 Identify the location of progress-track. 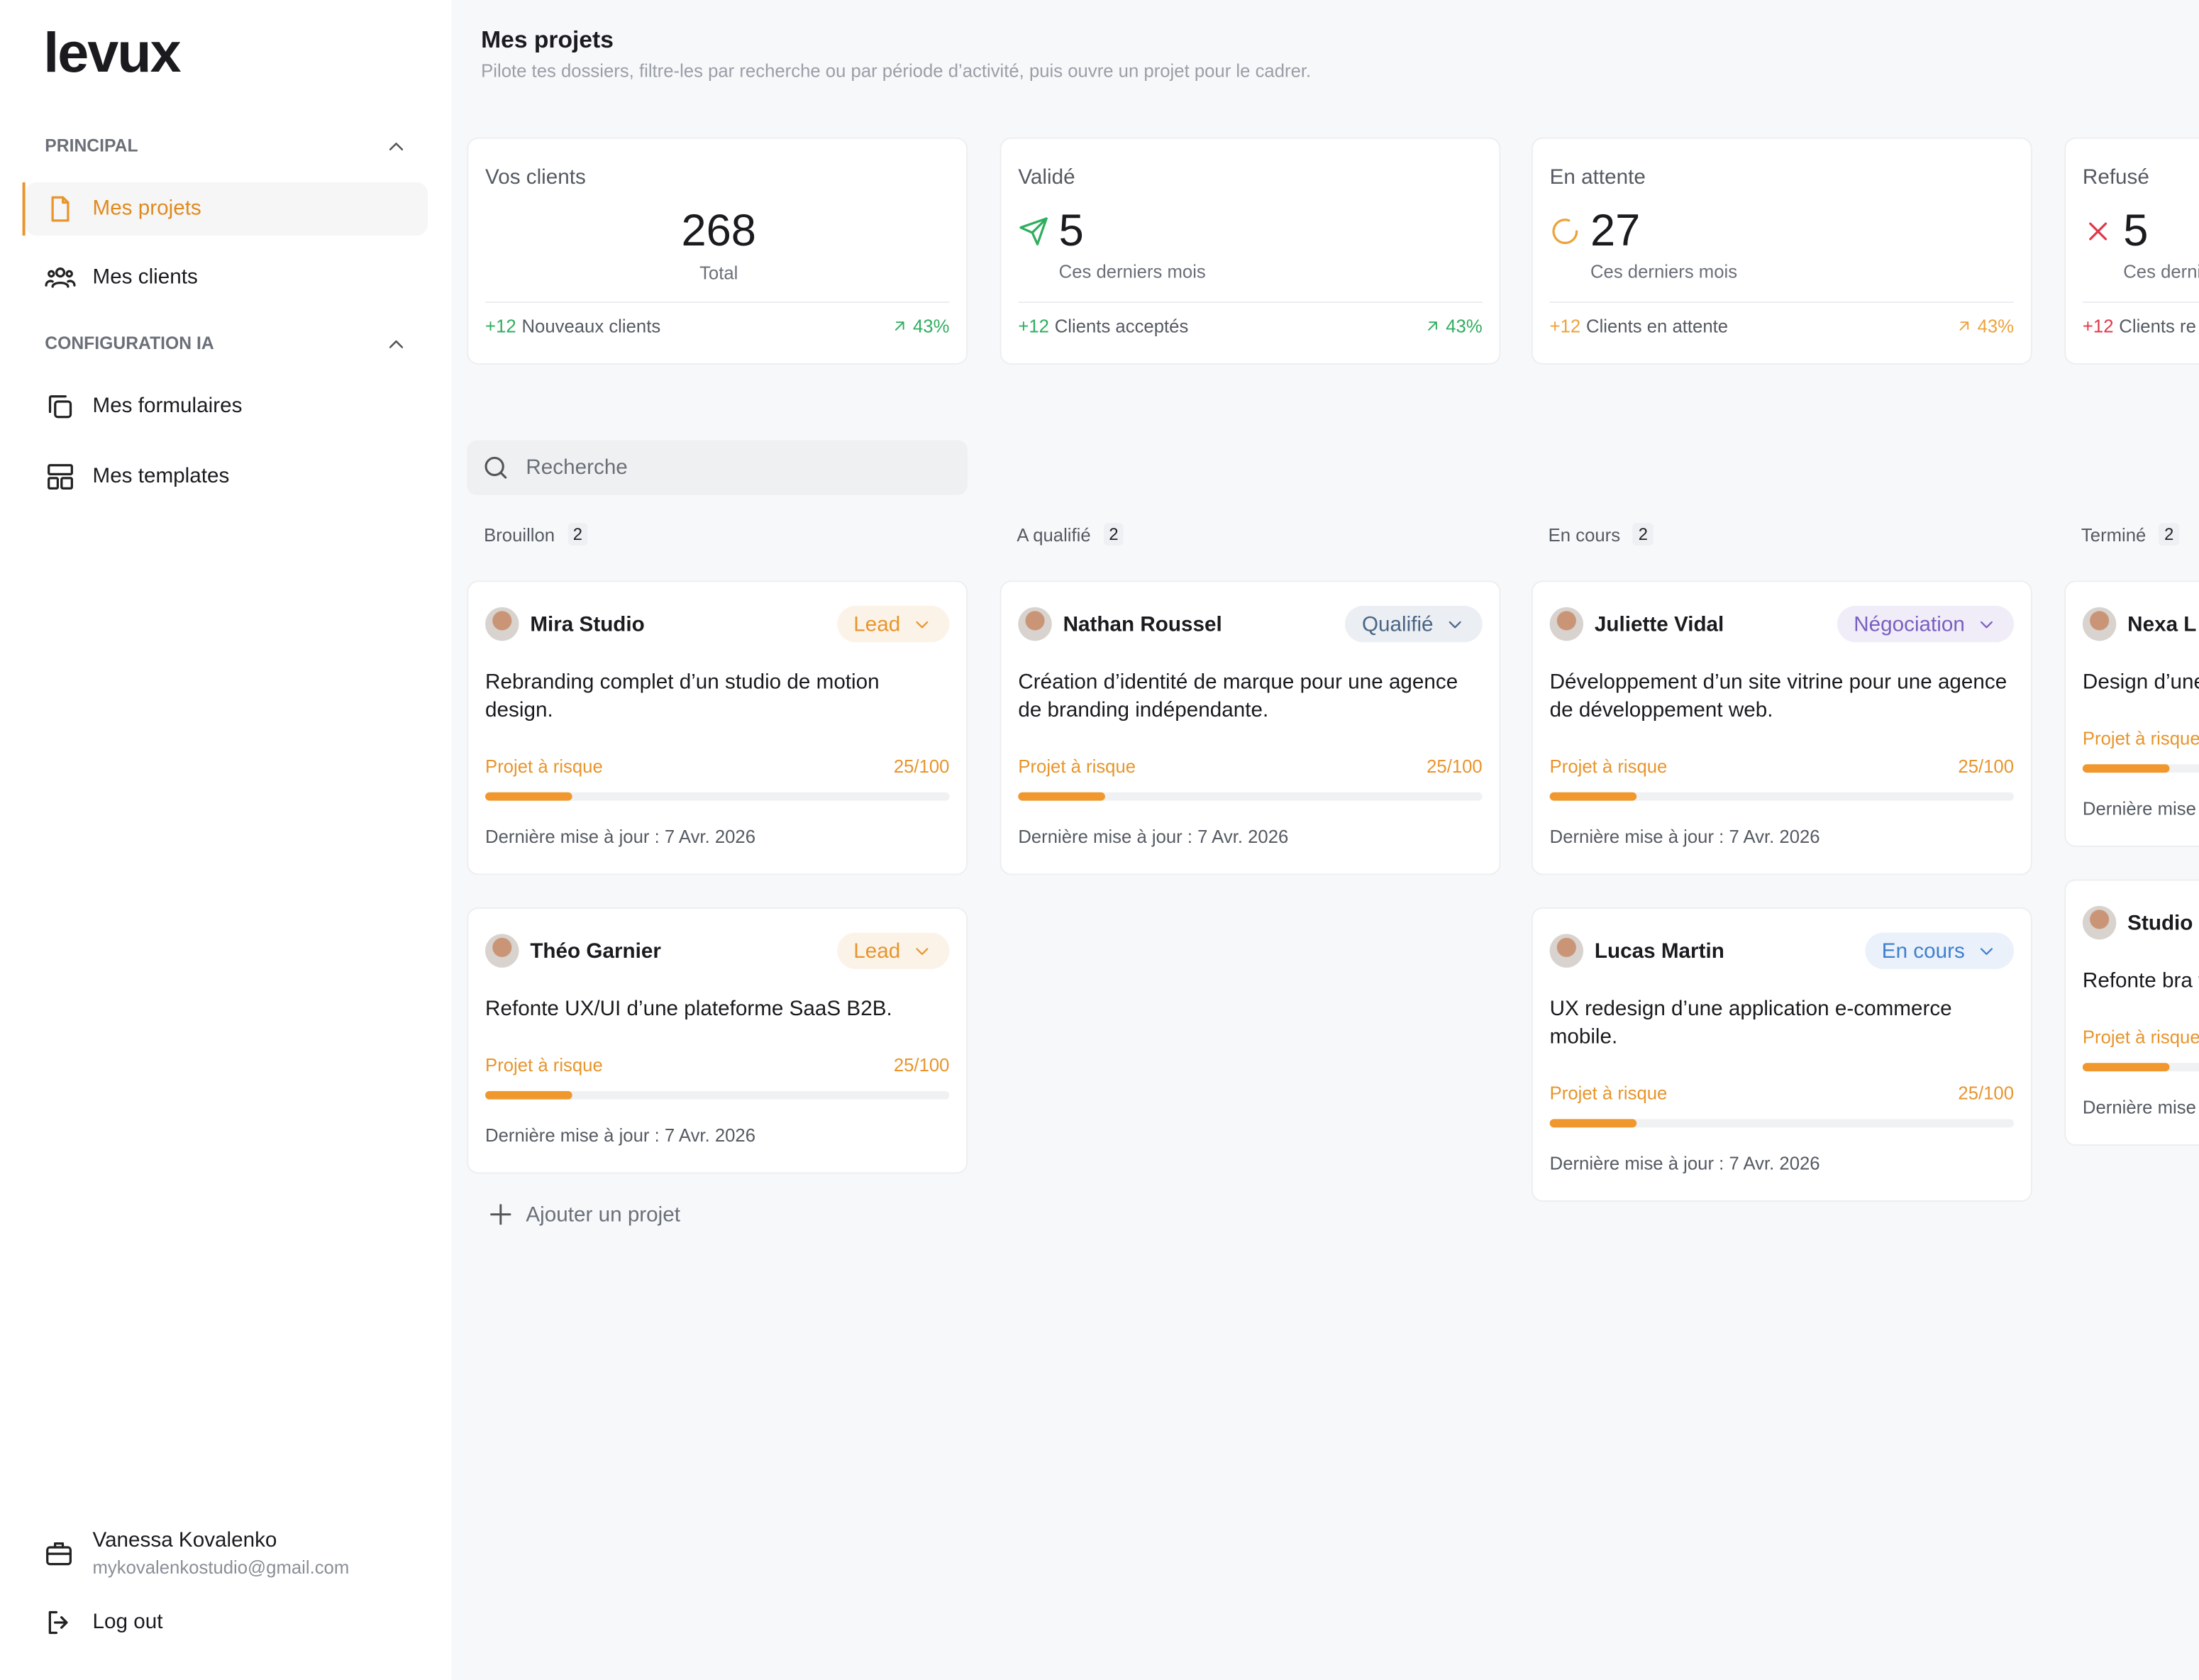
(717, 1095).